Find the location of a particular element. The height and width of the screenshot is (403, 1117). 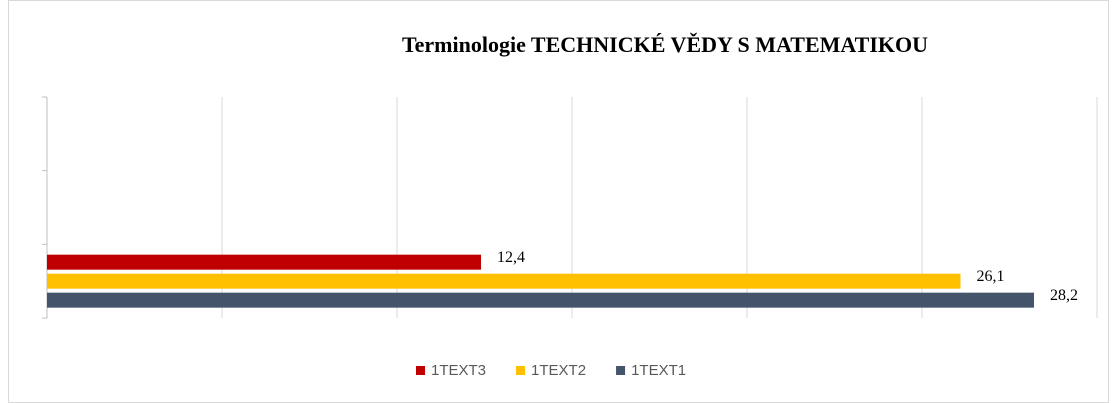

legend-label: 1TEXT1 is located at coordinates (658, 370).